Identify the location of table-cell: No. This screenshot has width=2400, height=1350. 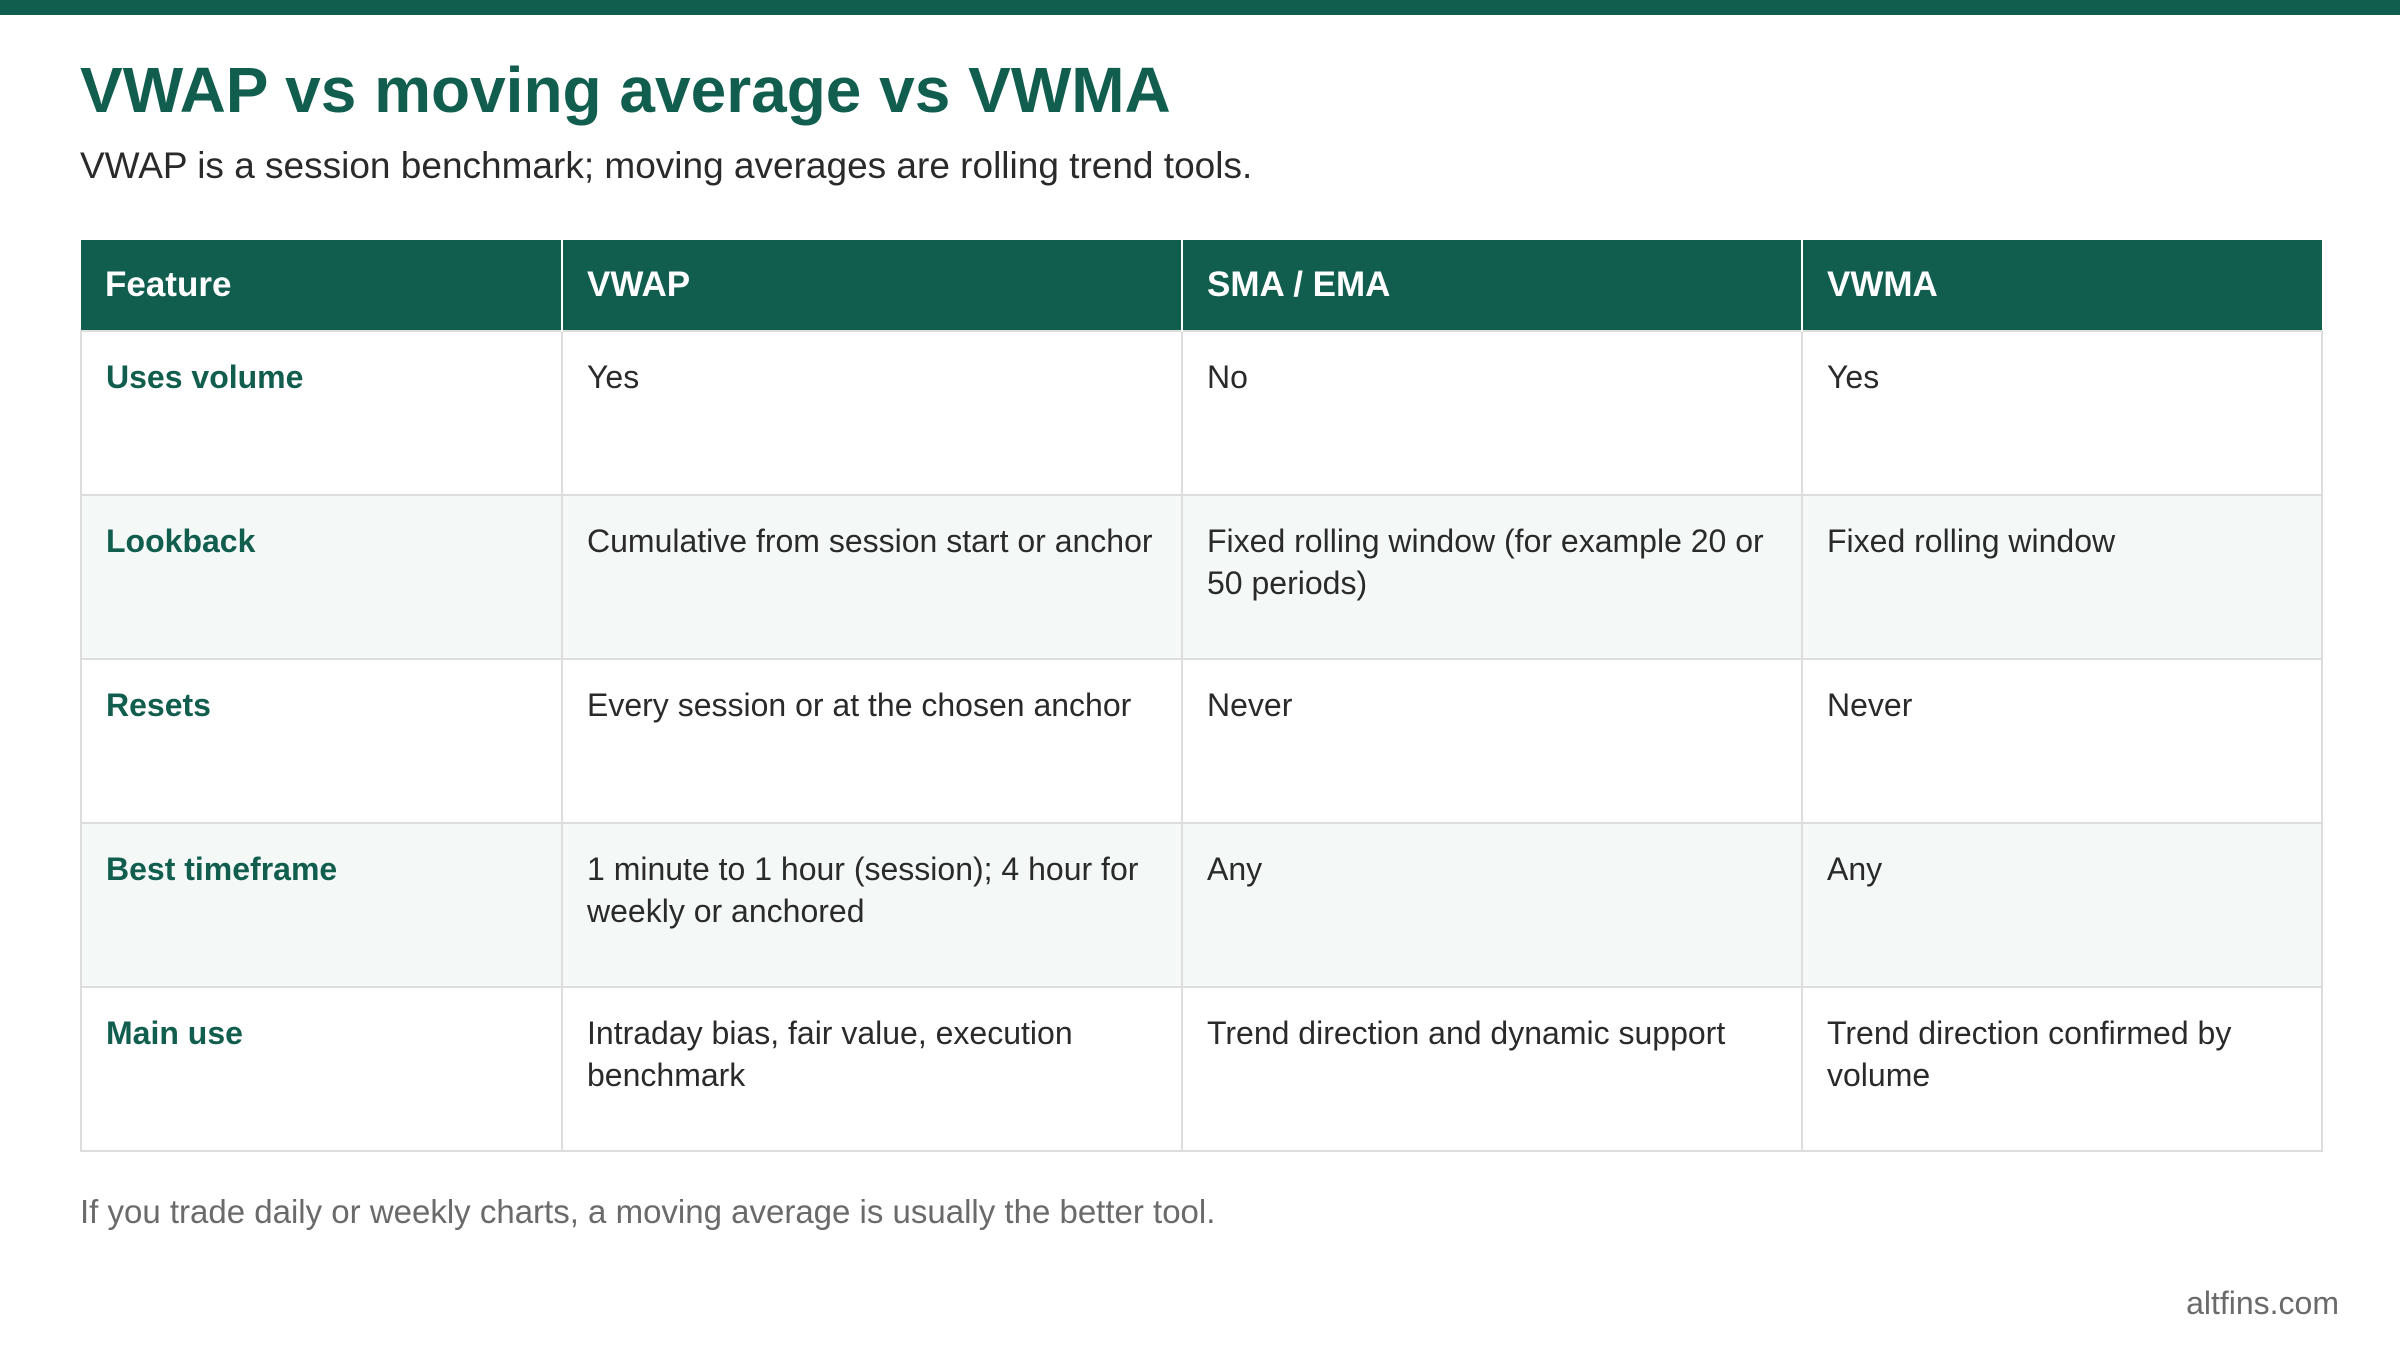
(1492, 413).